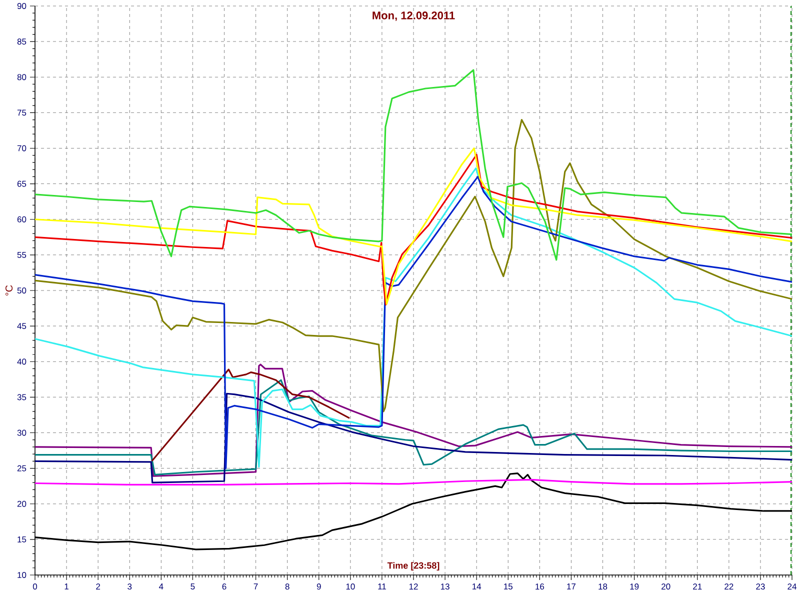  What do you see at coordinates (98, 587) in the screenshot?
I see `x-tick-label: 2` at bounding box center [98, 587].